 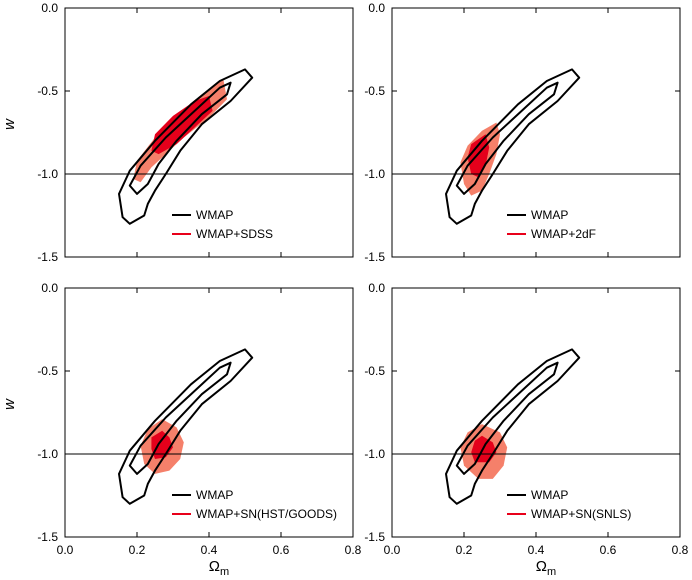 What do you see at coordinates (581, 514) in the screenshot?
I see `legend-label-wmap-sn-snls: WMAP+SN(SNLS)` at bounding box center [581, 514].